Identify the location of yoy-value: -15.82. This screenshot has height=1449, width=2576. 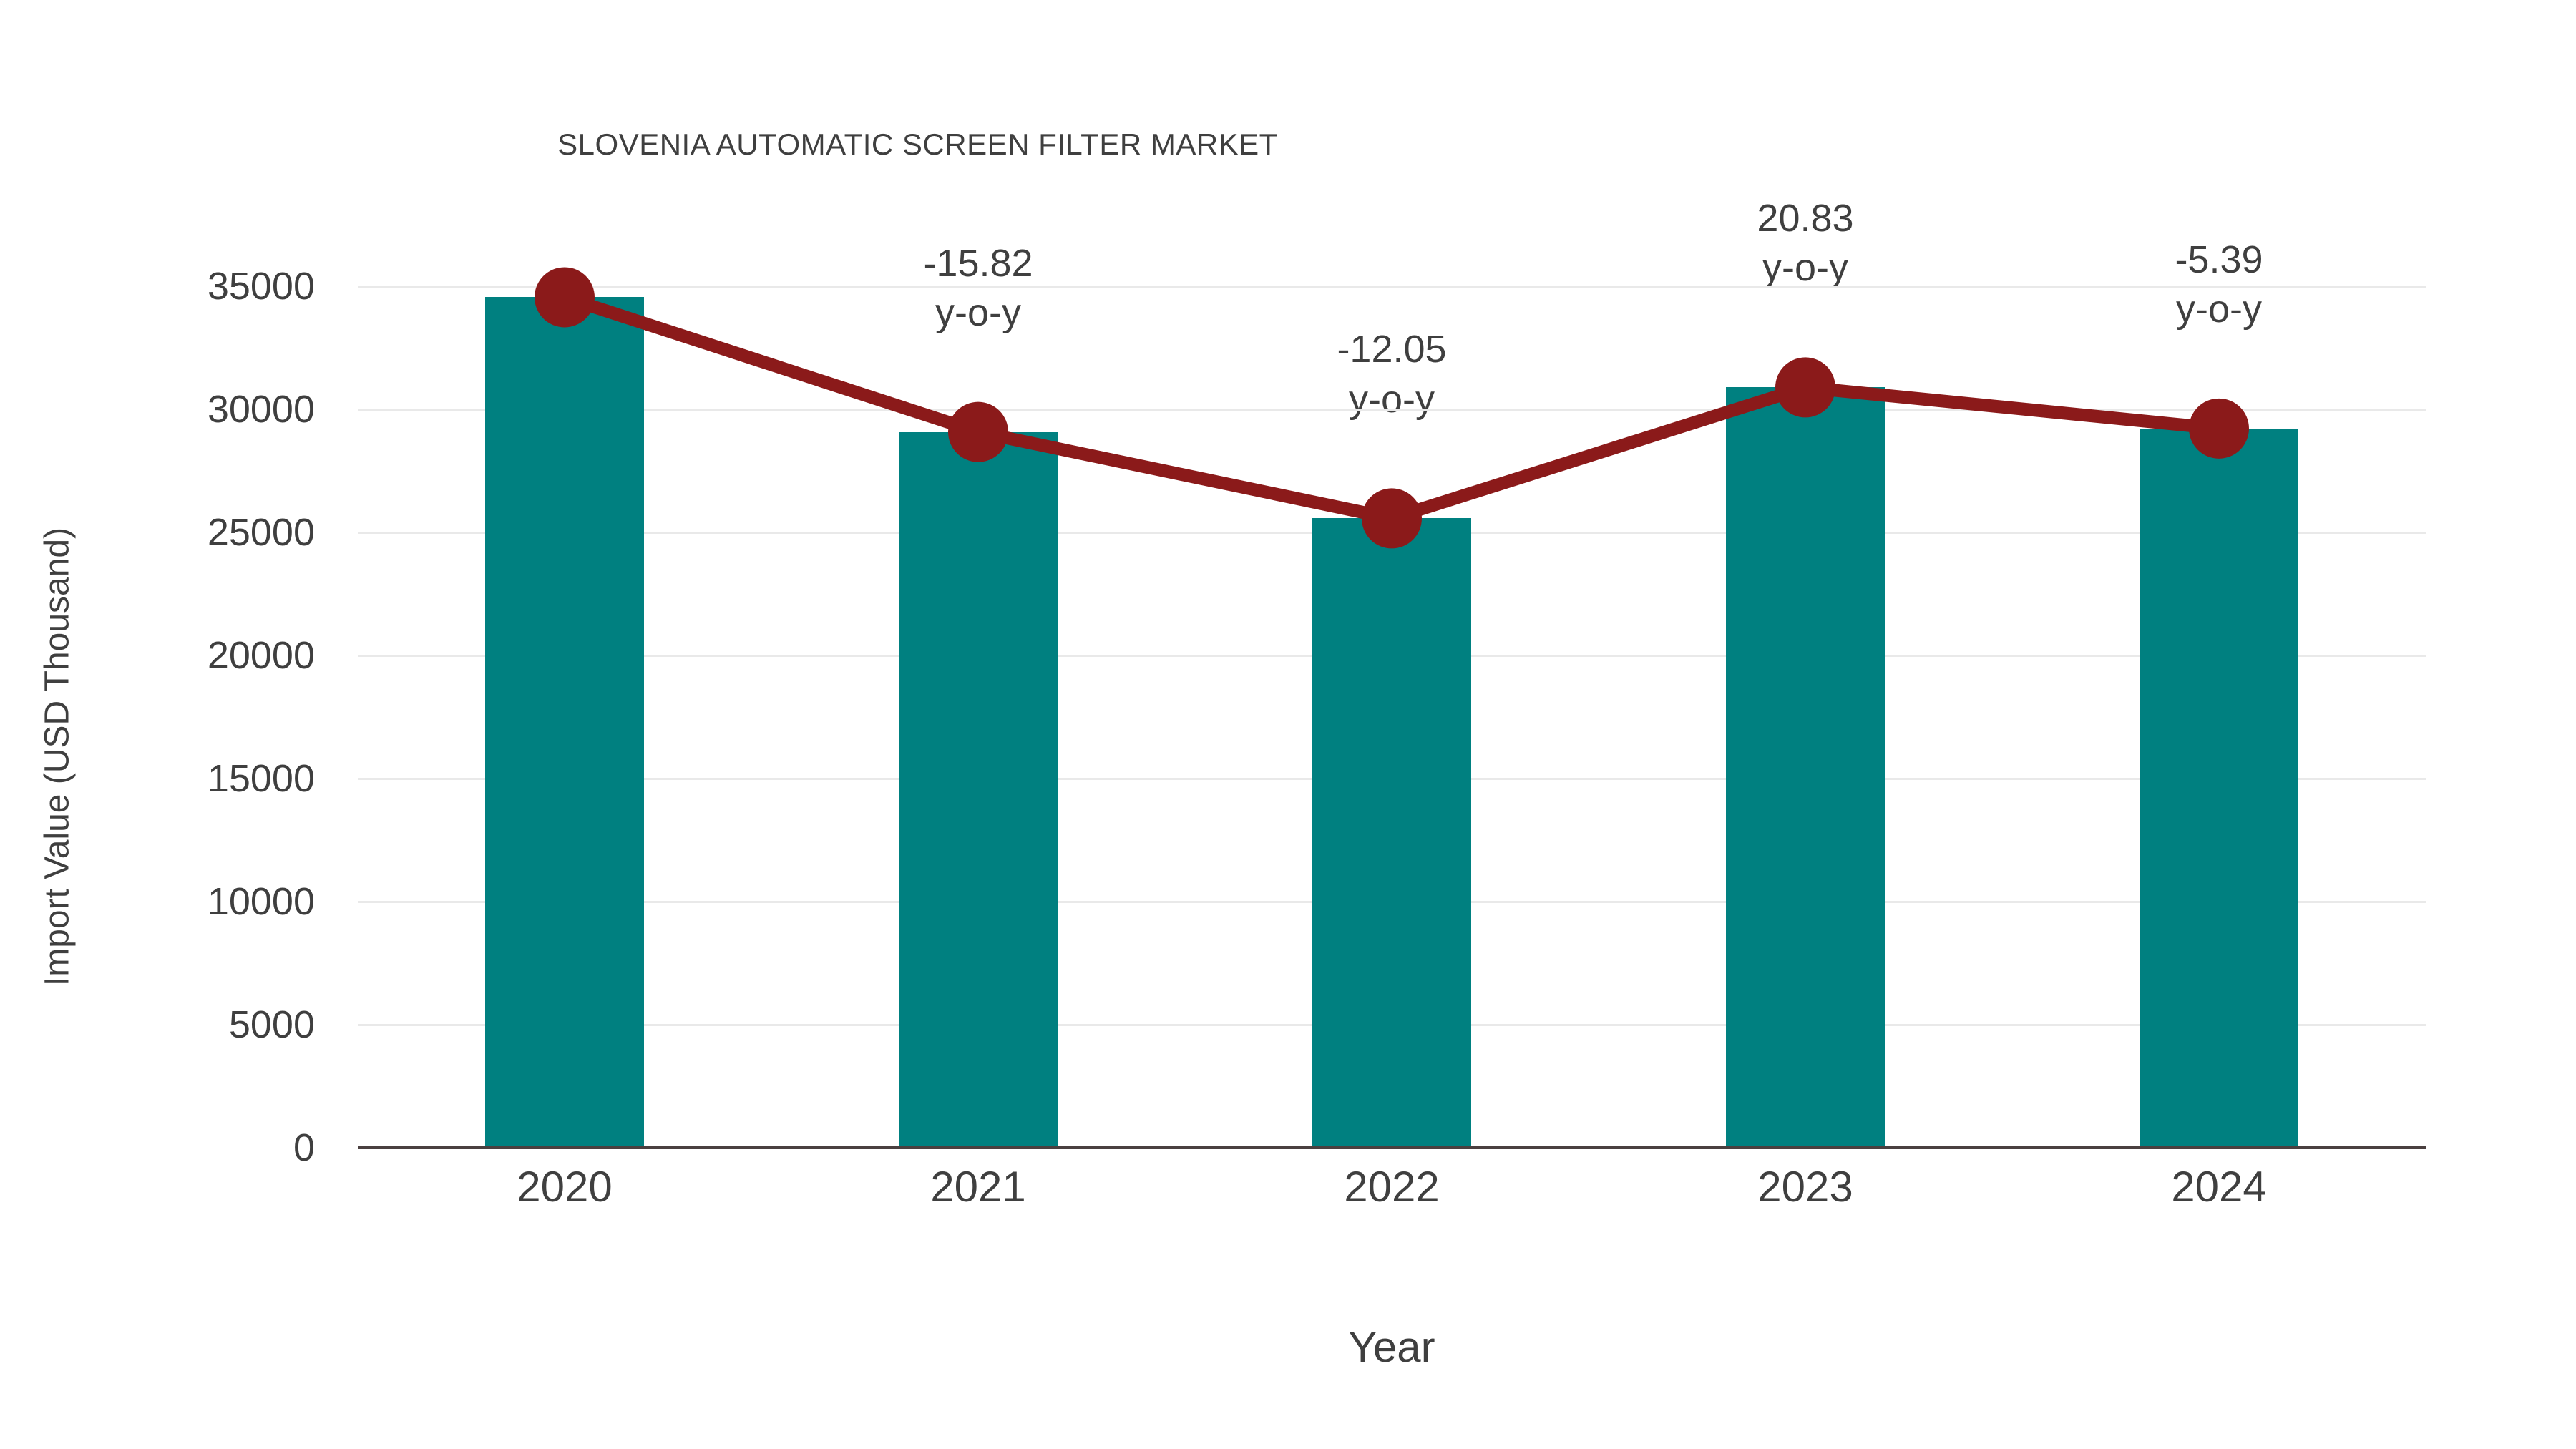
(978, 263).